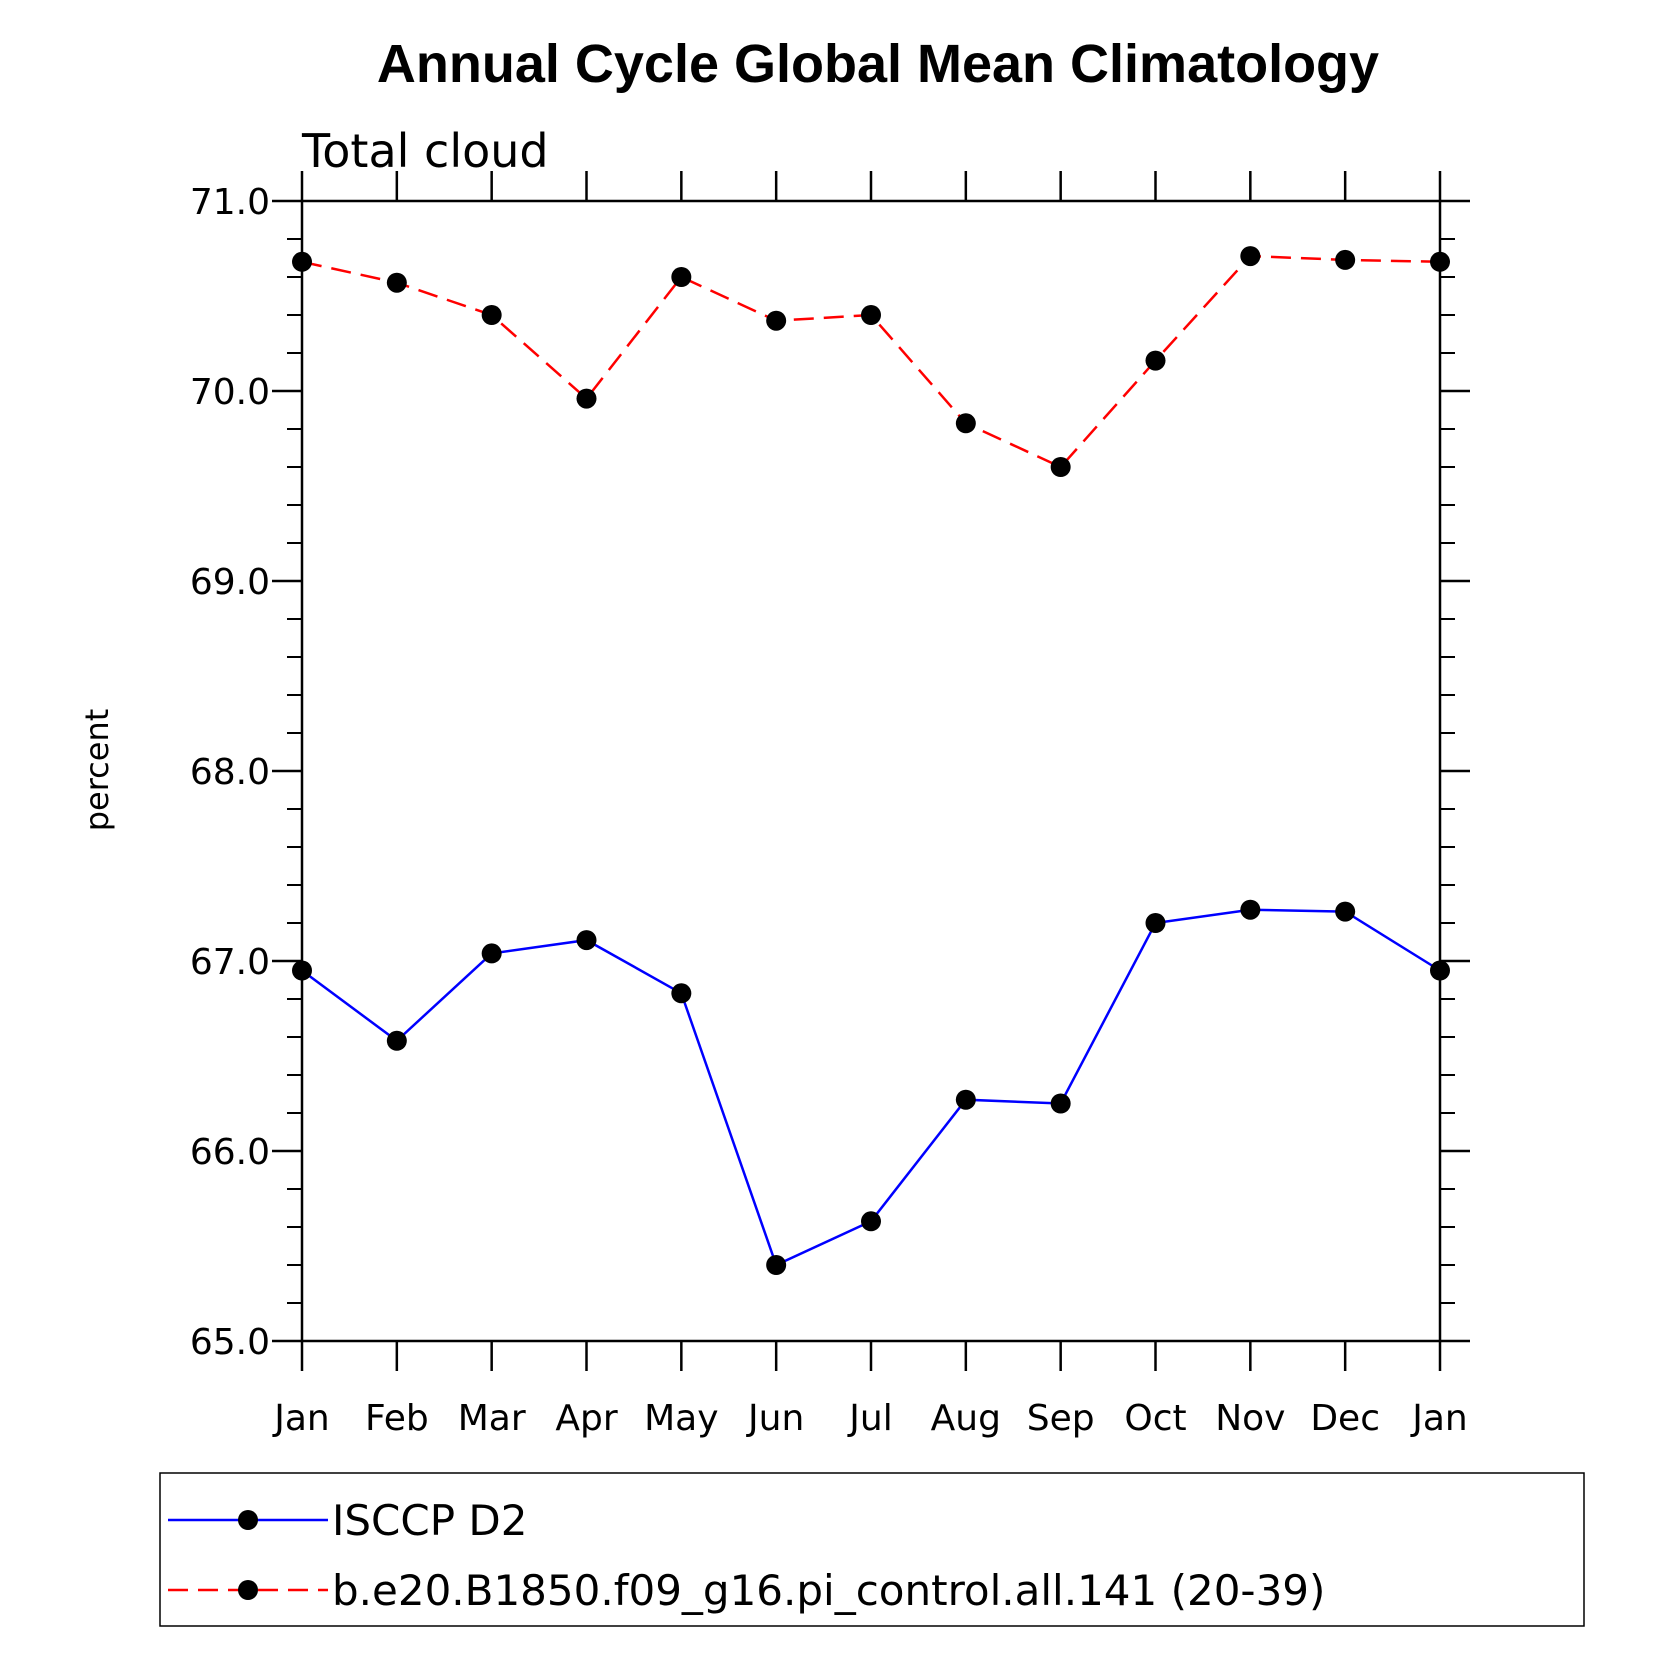  I want to click on y-tick-label: 66.0, so click(230, 1152).